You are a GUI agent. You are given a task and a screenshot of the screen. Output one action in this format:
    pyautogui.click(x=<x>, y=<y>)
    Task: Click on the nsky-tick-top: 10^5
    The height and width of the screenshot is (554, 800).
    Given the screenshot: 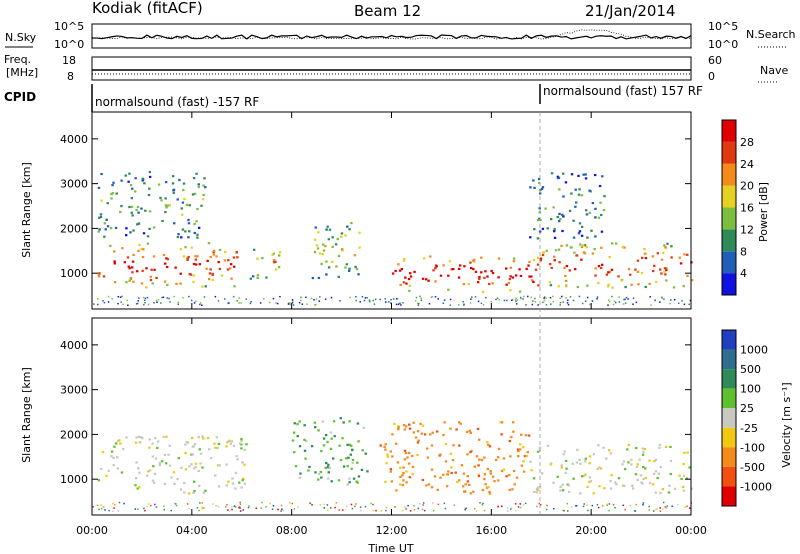 What is the action you would take?
    pyautogui.click(x=69, y=26)
    